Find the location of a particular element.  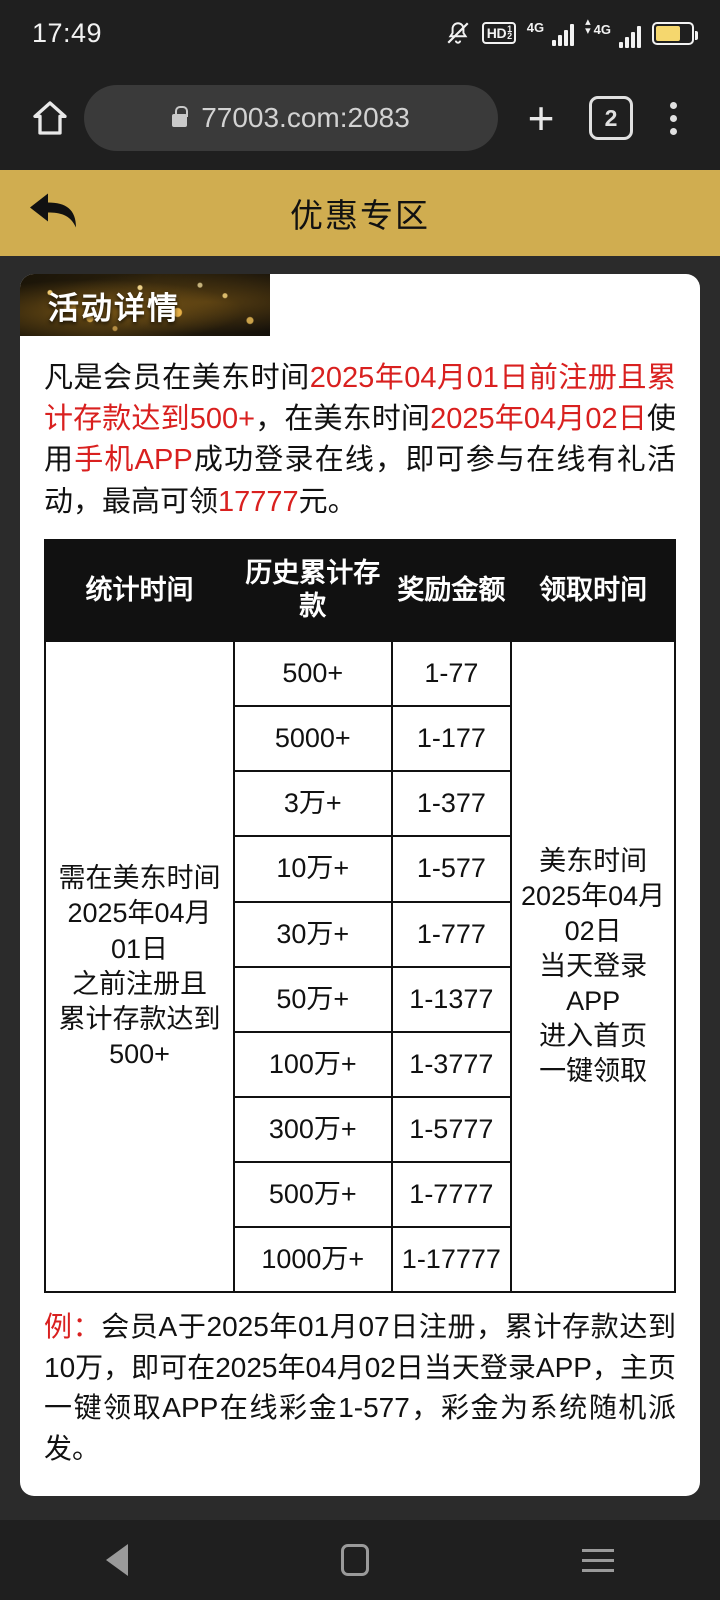

silent-bell-icon is located at coordinates (458, 33).